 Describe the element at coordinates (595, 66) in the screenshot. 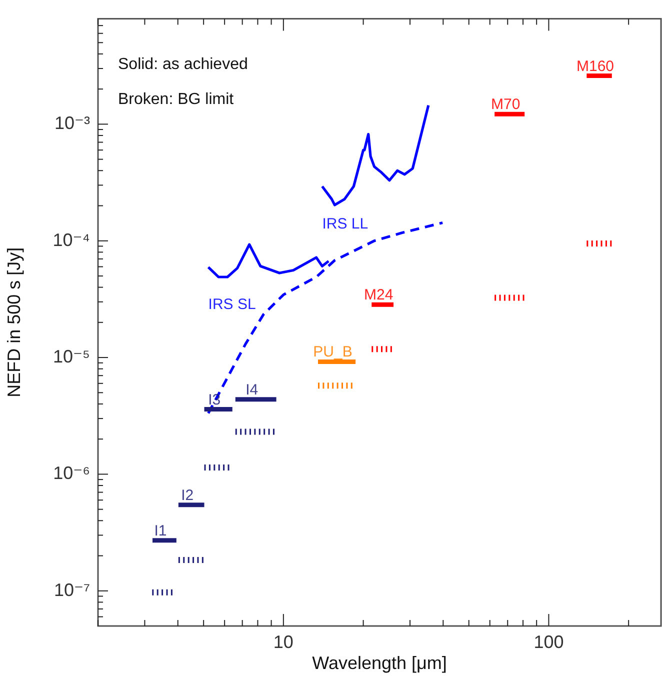

I see `series-label: M160` at that location.